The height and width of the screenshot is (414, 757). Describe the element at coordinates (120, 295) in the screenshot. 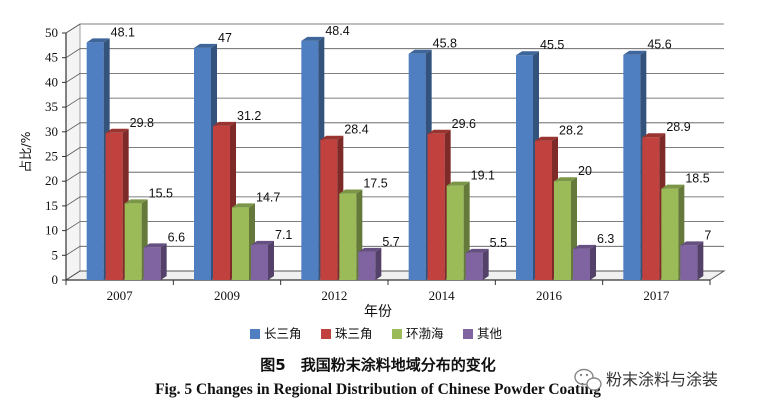

I see `x-tick-label: 2007` at that location.